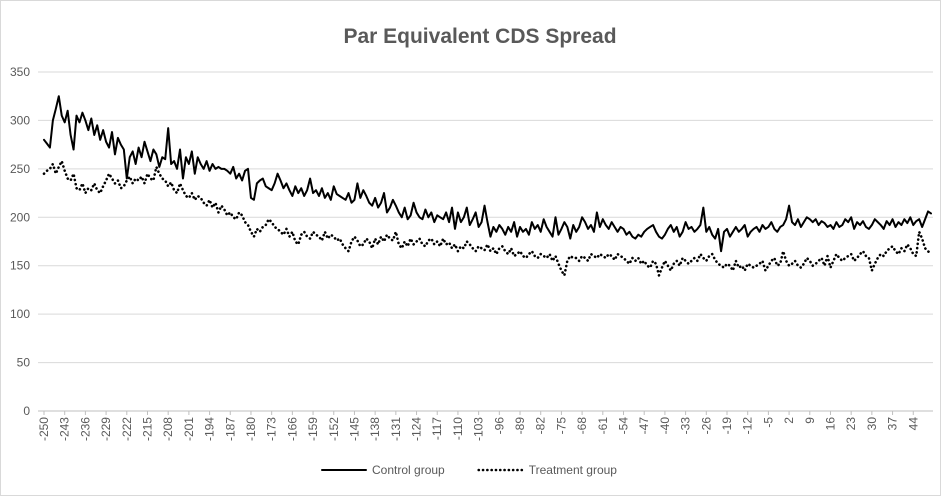  Describe the element at coordinates (375, 429) in the screenshot. I see `x-tick-label: -138` at that location.